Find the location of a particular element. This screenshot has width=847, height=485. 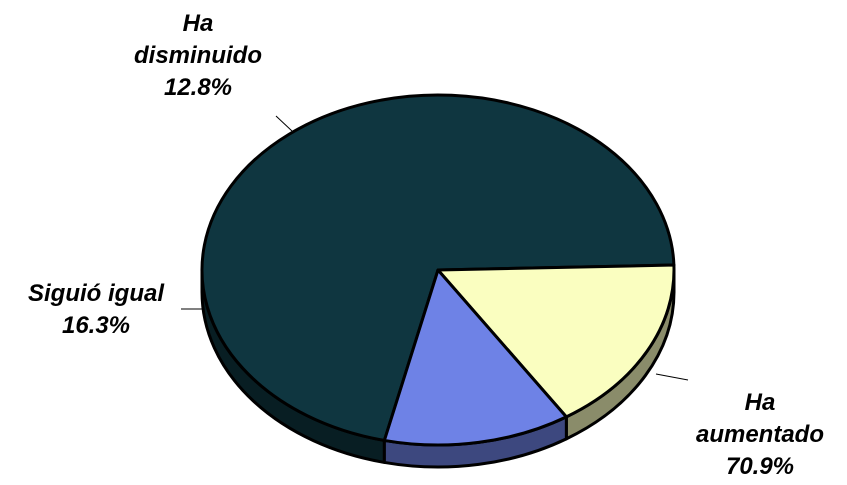

slice-label-ha-aumentado-1: aumentado is located at coordinates (760, 434).